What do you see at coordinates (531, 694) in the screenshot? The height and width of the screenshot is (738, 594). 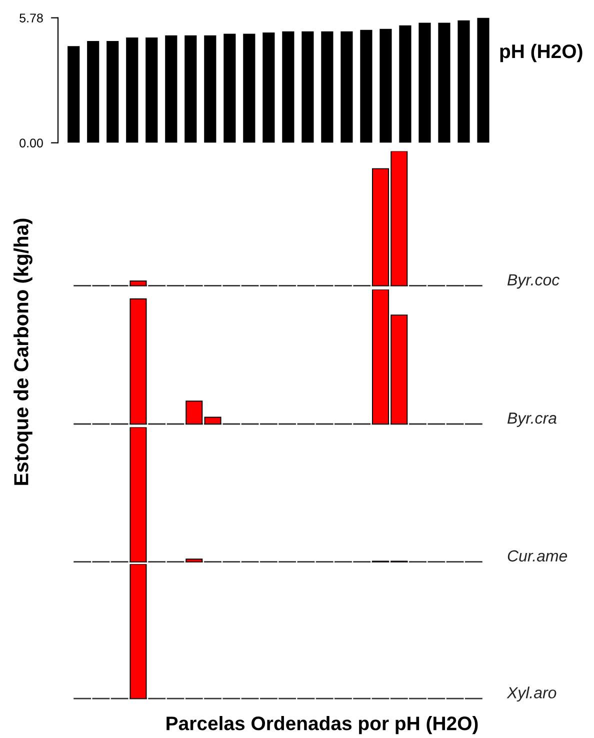 I see `y-axis-title: Xyl.aro` at bounding box center [531, 694].